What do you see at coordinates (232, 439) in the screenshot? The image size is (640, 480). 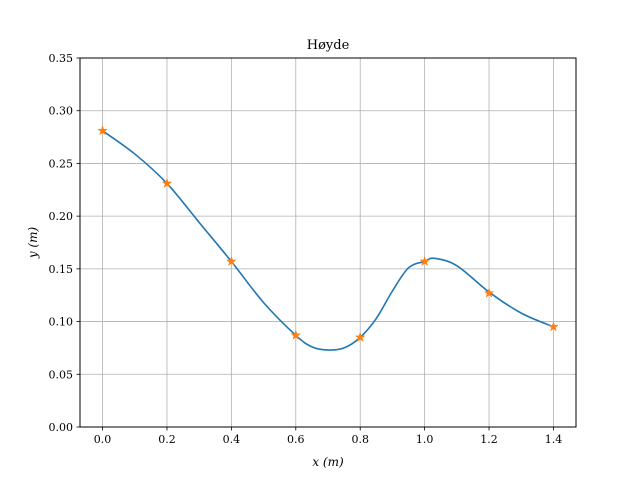 I see `x-tick-label: 0.4` at bounding box center [232, 439].